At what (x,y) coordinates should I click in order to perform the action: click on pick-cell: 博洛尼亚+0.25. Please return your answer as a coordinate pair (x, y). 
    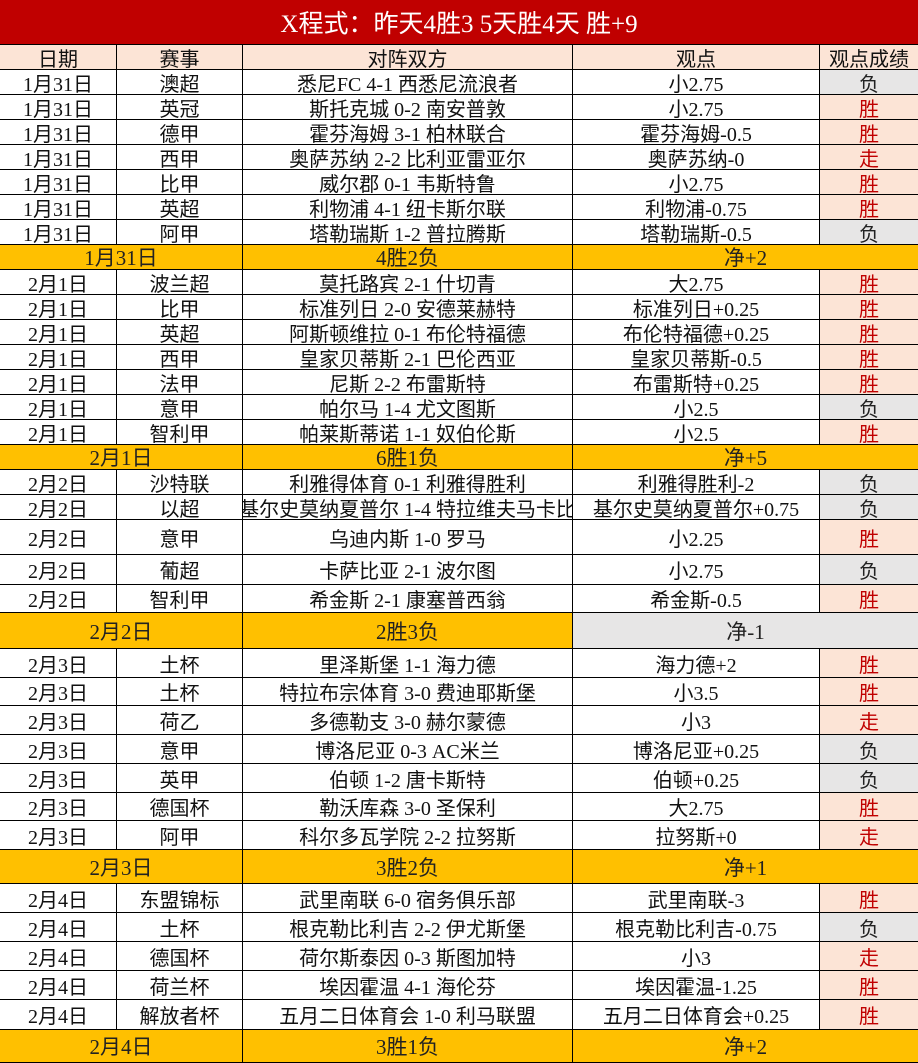
    Looking at the image, I should click on (696, 749).